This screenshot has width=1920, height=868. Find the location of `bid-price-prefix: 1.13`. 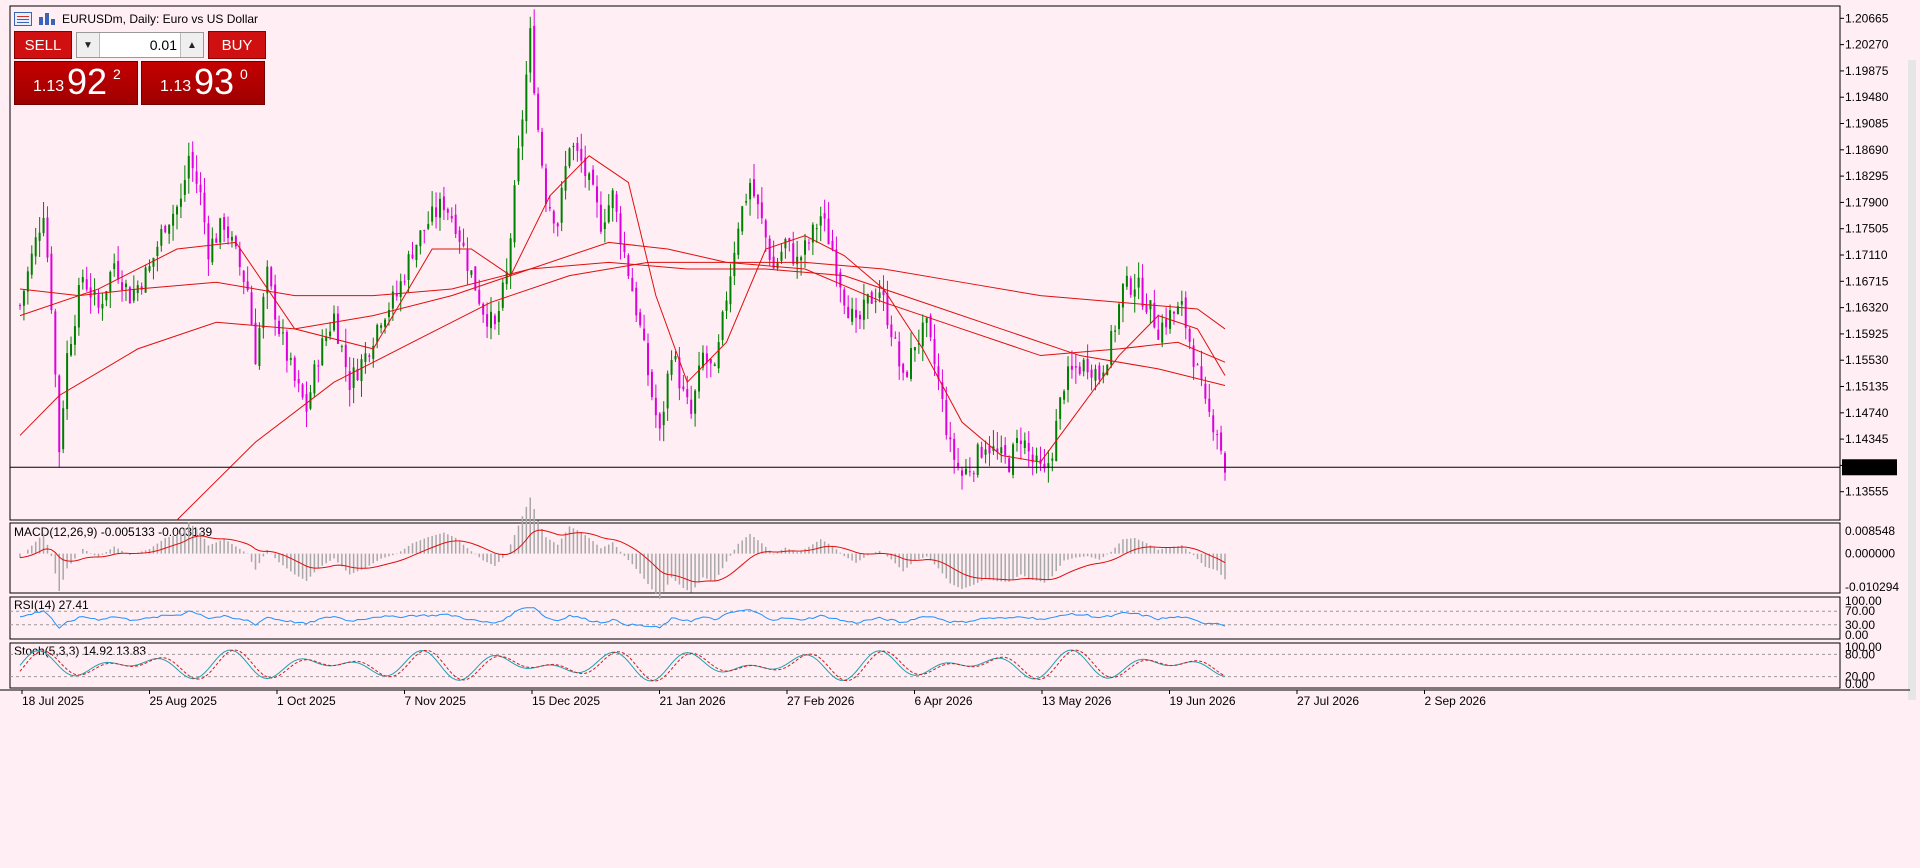

bid-price-prefix: 1.13 is located at coordinates (49, 86).